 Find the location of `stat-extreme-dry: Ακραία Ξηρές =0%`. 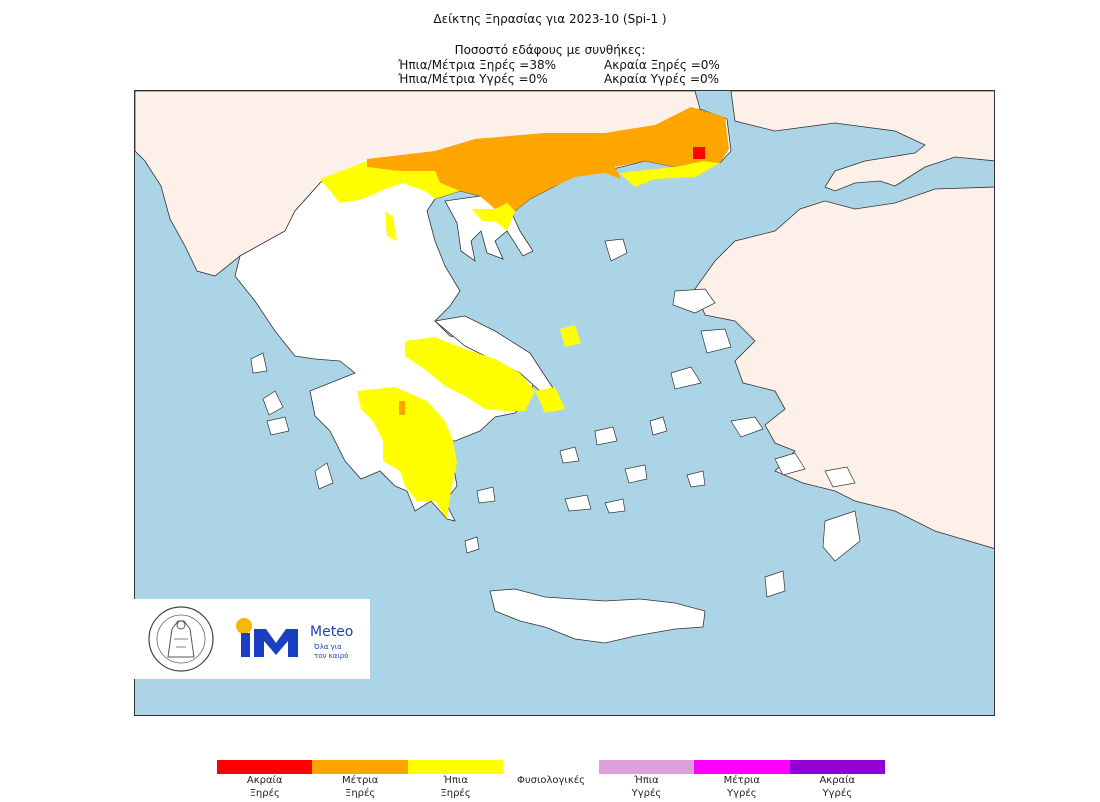

stat-extreme-dry: Ακραία Ξηρές =0% is located at coordinates (662, 65).